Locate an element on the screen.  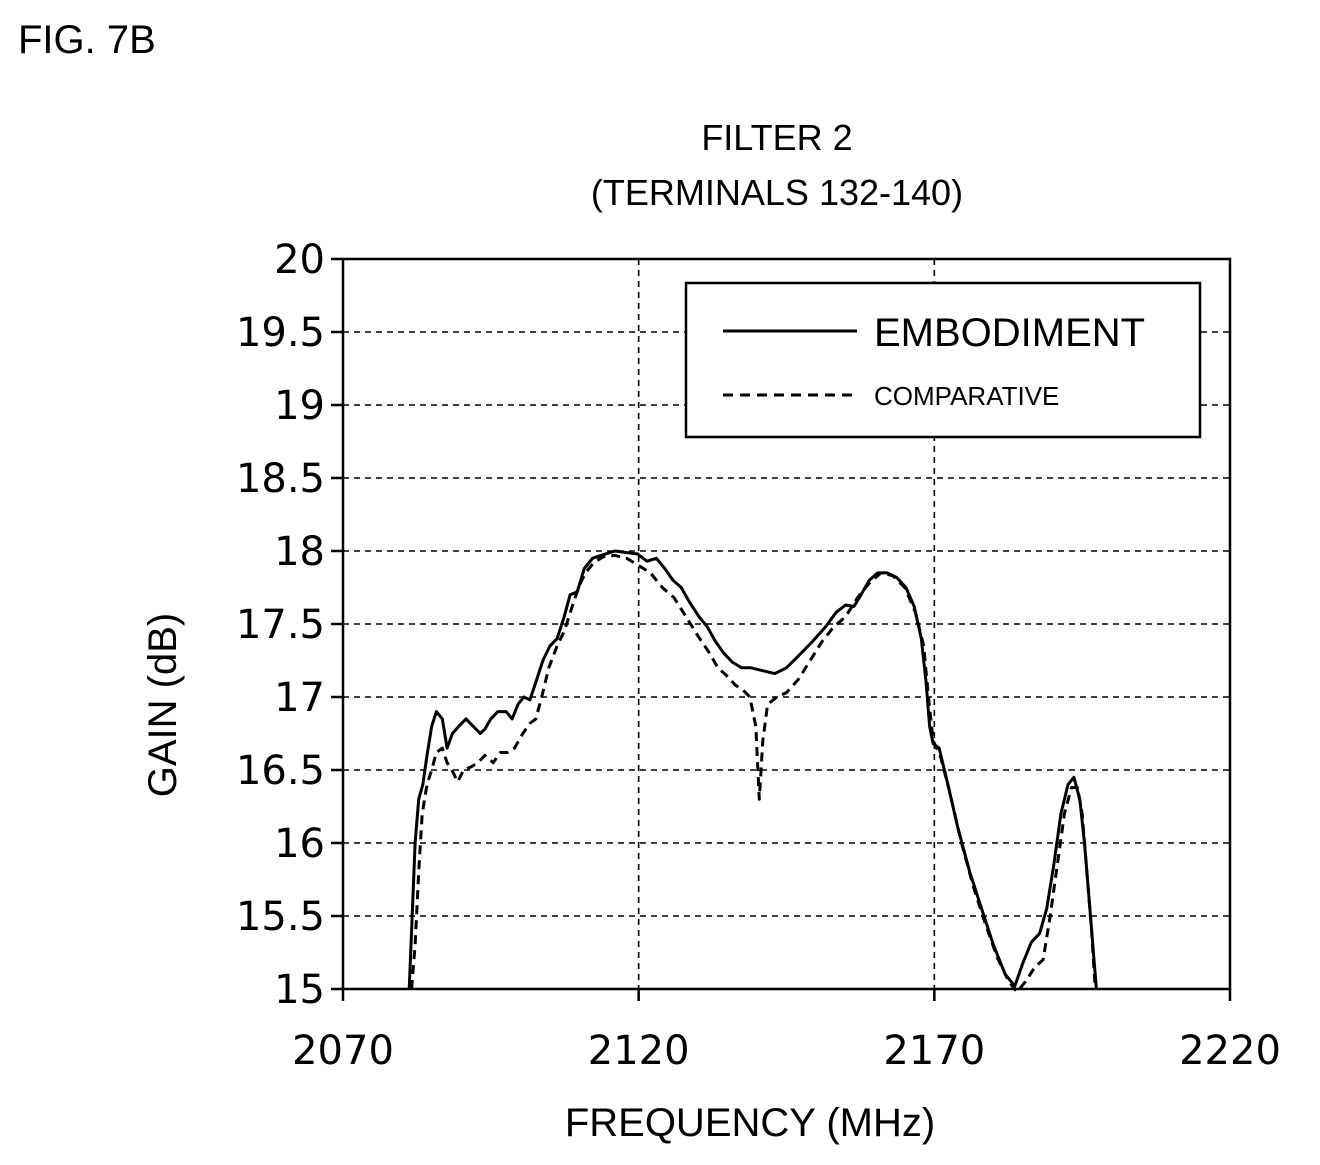
y-tick-label: 19 is located at coordinates (299, 406).